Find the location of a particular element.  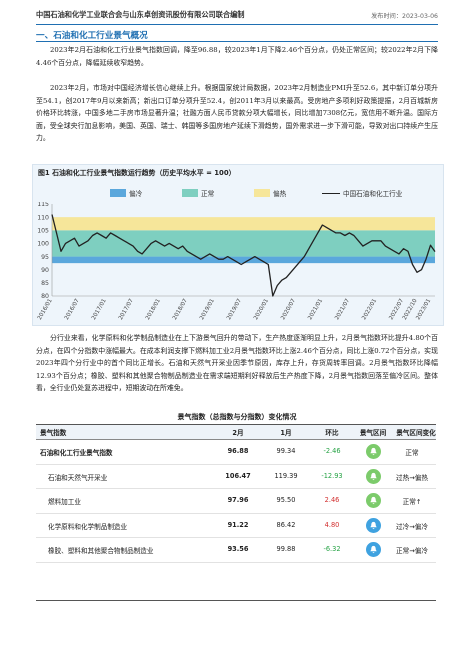

legend-line: 中国石油和化工行业 is located at coordinates (362, 194).